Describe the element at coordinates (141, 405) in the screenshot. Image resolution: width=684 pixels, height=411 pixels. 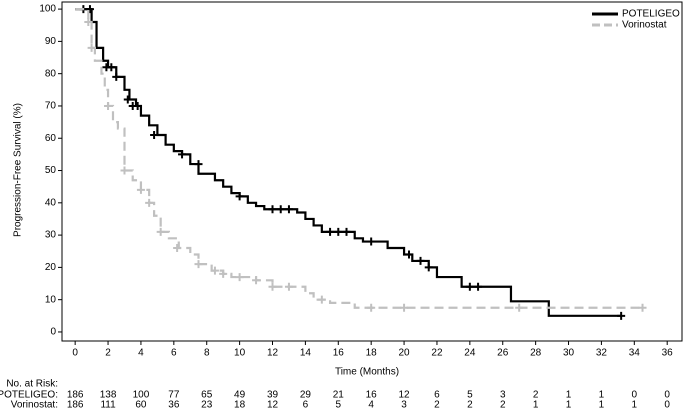
I see `at-risk-count: 60` at that location.